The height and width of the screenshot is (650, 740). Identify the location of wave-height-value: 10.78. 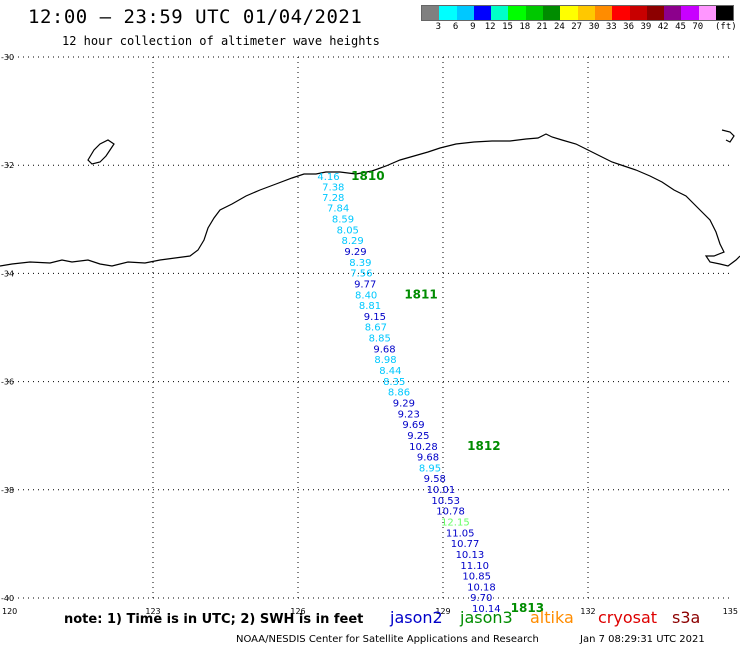
(450, 512).